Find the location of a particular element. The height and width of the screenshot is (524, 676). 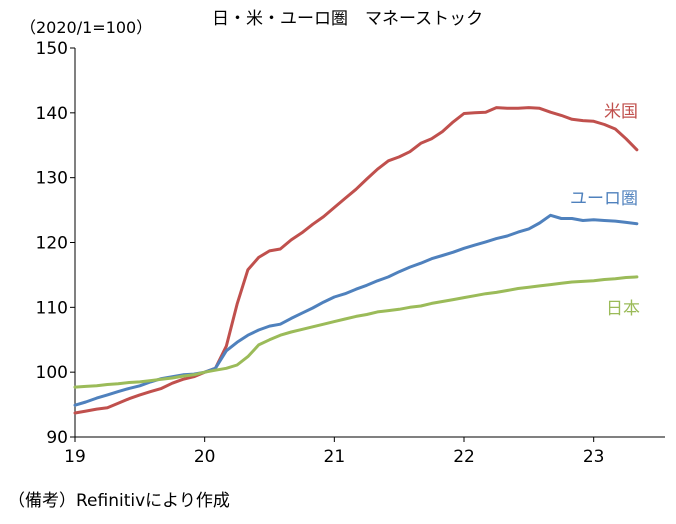

y-tick-label: 90 is located at coordinates (57, 438).